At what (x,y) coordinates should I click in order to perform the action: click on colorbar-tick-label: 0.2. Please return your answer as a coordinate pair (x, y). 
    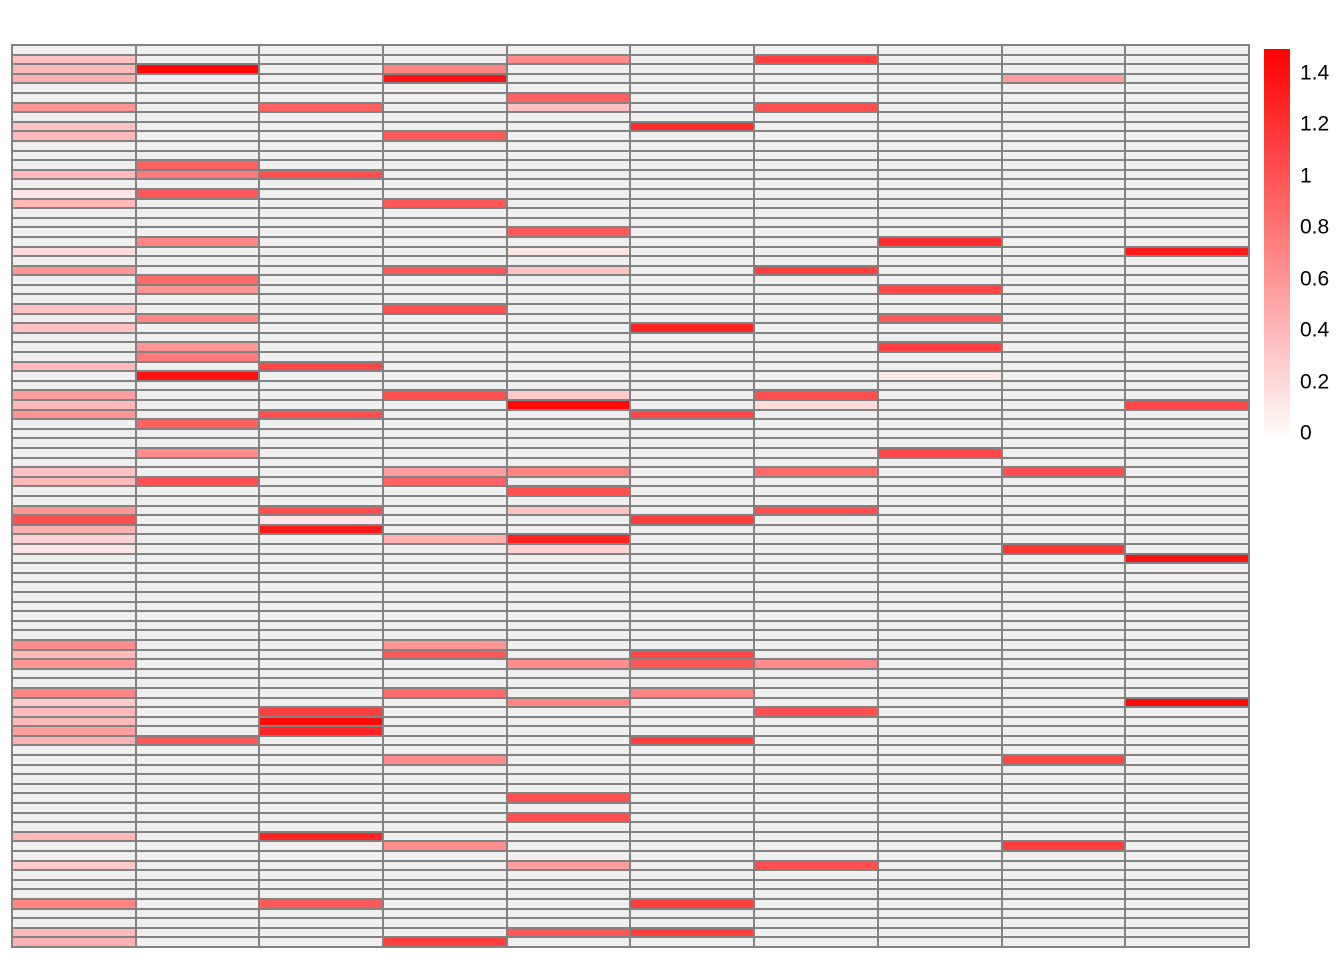
    Looking at the image, I should click on (1315, 382).